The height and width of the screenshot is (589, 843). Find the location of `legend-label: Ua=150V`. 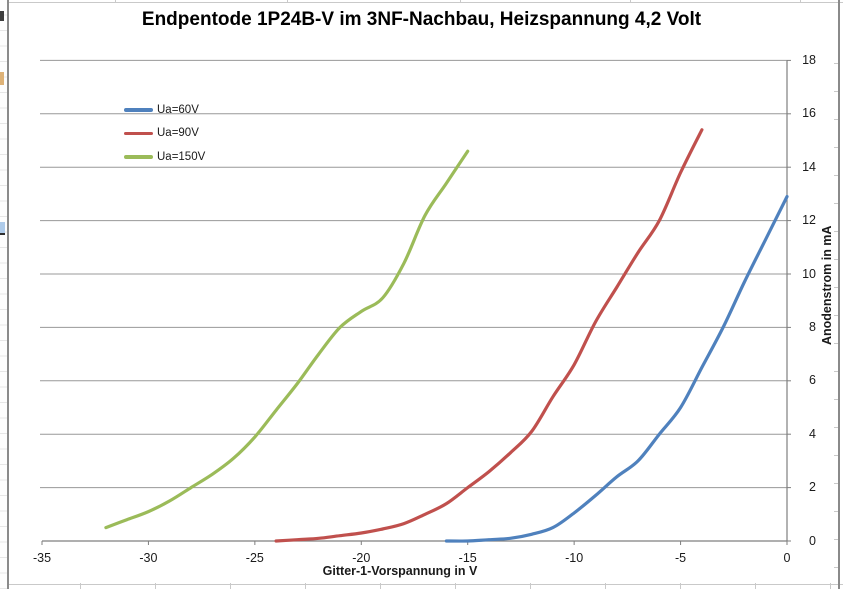

legend-label: Ua=150V is located at coordinates (181, 156).